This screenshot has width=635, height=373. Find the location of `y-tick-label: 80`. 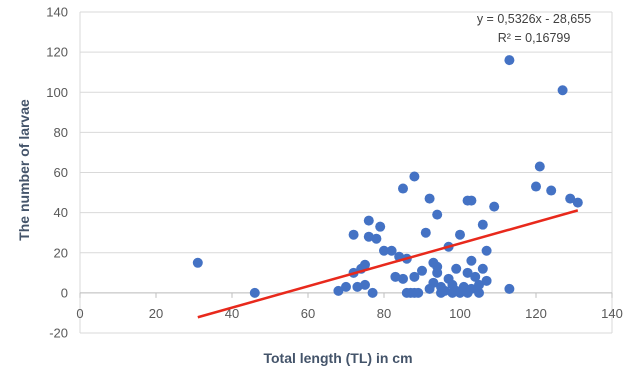

y-tick-label: 80 is located at coordinates (61, 132).